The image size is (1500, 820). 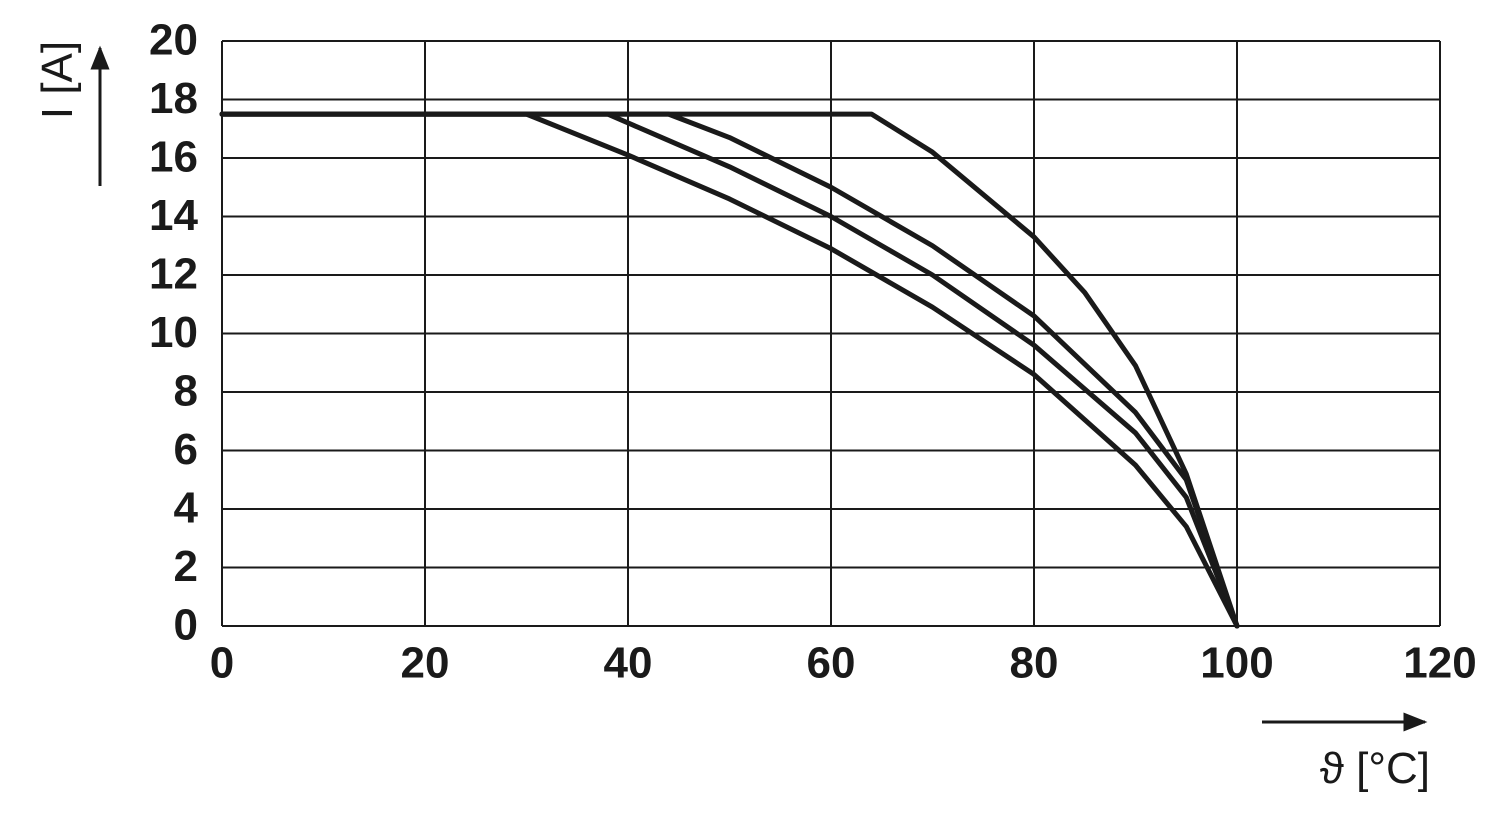 I want to click on y-tick-label: 2, so click(x=186, y=566).